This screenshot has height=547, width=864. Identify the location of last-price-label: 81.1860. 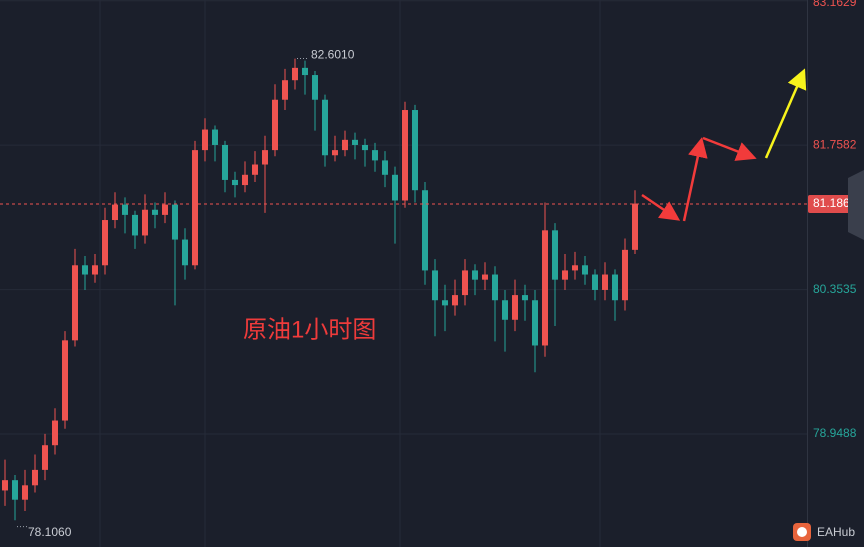
(835, 203).